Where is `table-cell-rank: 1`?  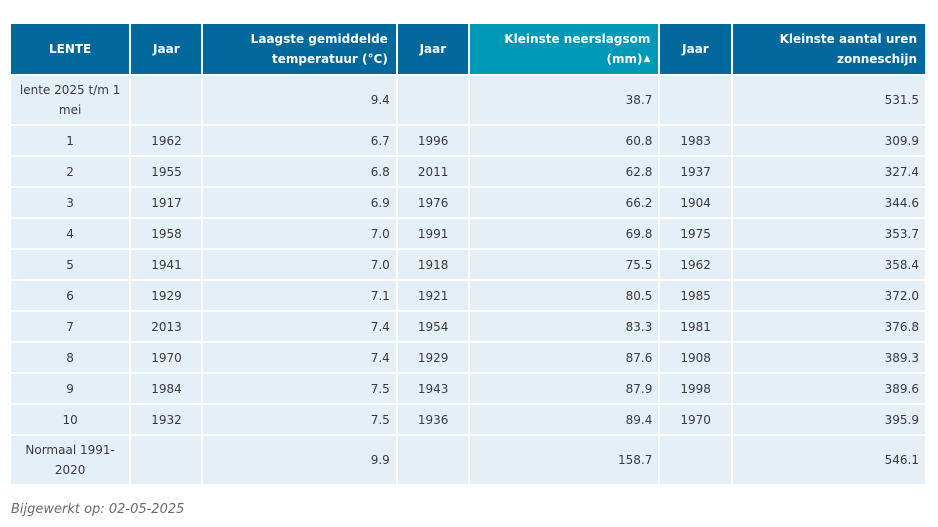
table-cell-rank: 1 is located at coordinates (70, 140).